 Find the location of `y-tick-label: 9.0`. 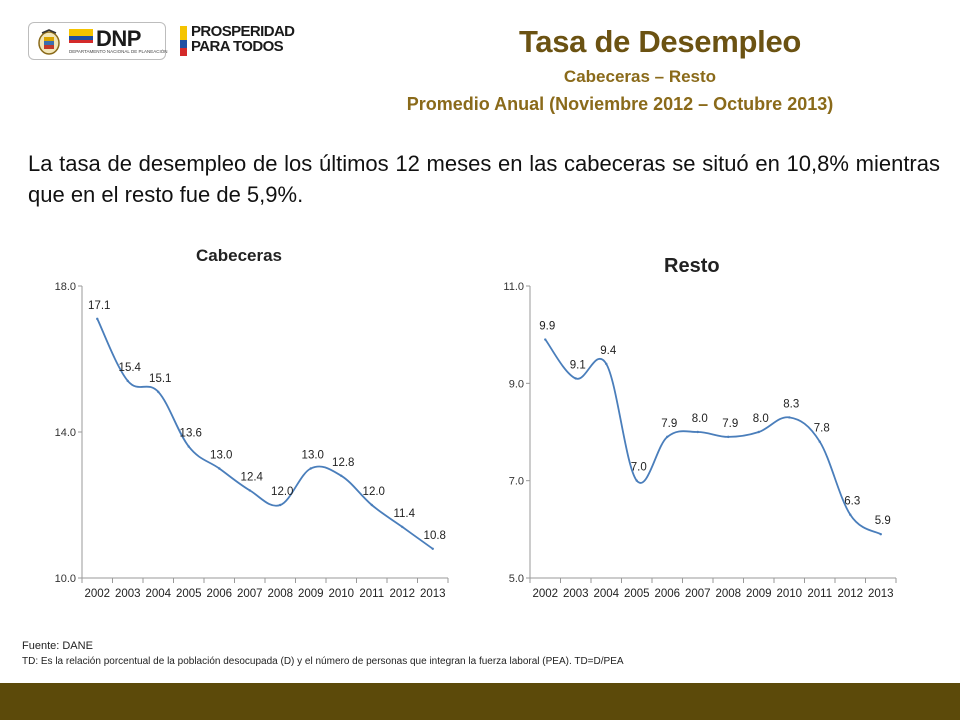

y-tick-label: 9.0 is located at coordinates (516, 384).